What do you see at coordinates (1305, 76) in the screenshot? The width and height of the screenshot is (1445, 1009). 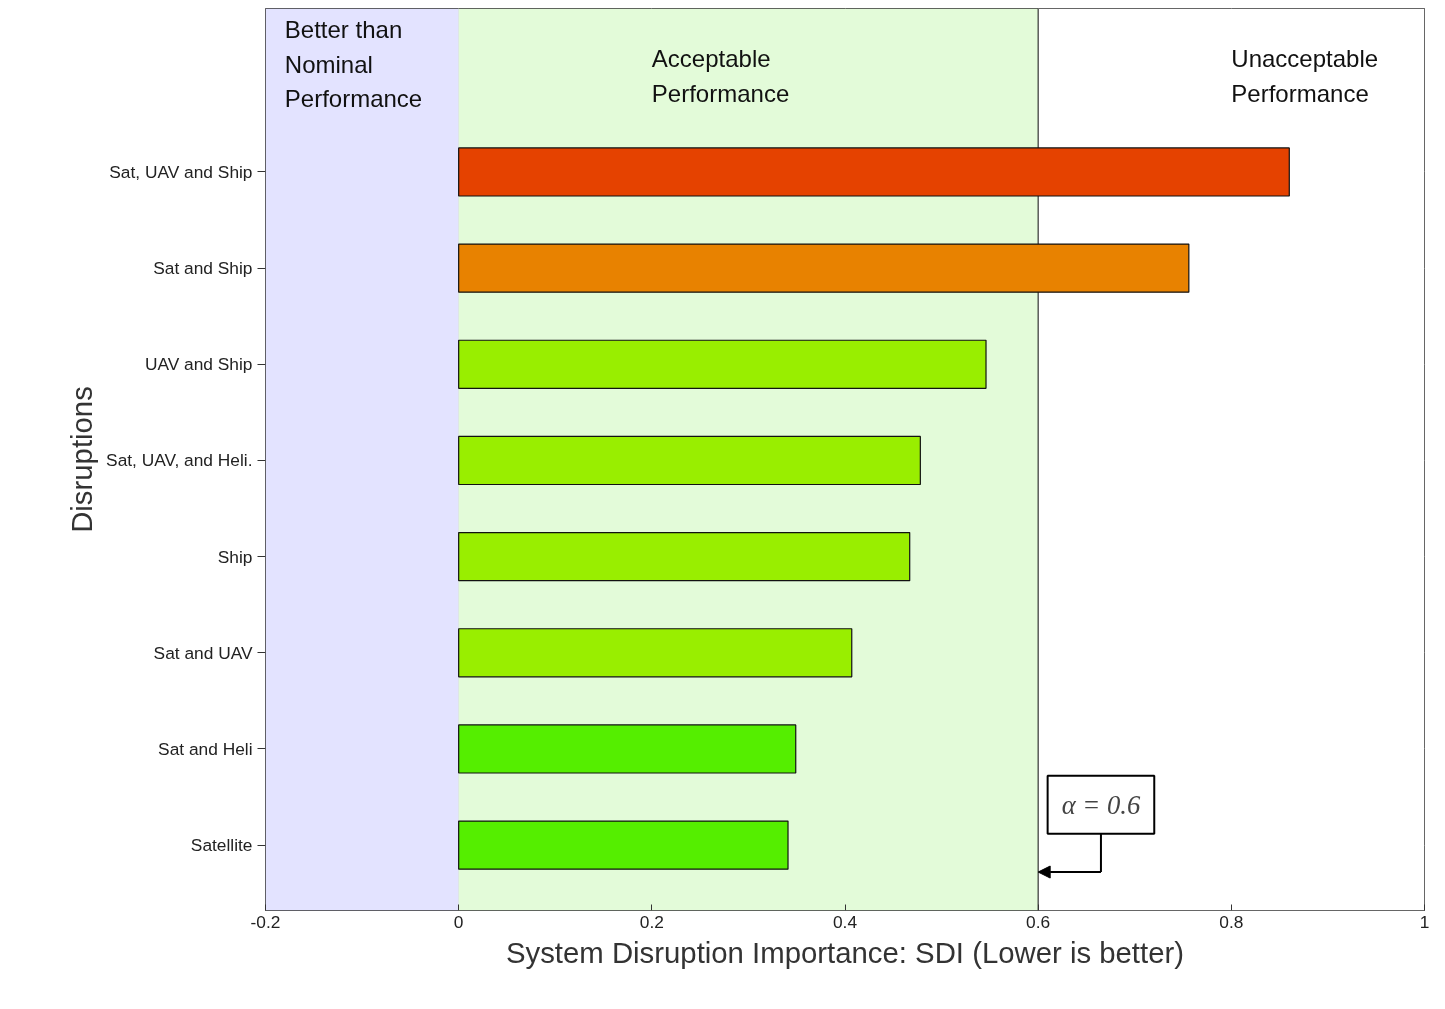 I see `band-label: Unacceptable Performance` at bounding box center [1305, 76].